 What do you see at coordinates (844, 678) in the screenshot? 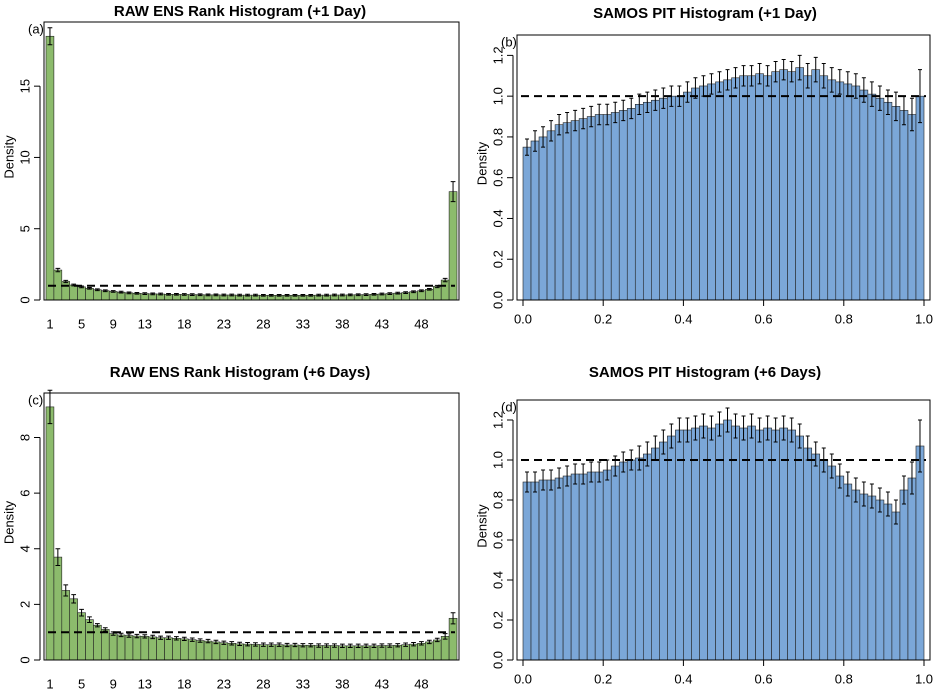
I see `x-tick-label: 0.8` at bounding box center [844, 678].